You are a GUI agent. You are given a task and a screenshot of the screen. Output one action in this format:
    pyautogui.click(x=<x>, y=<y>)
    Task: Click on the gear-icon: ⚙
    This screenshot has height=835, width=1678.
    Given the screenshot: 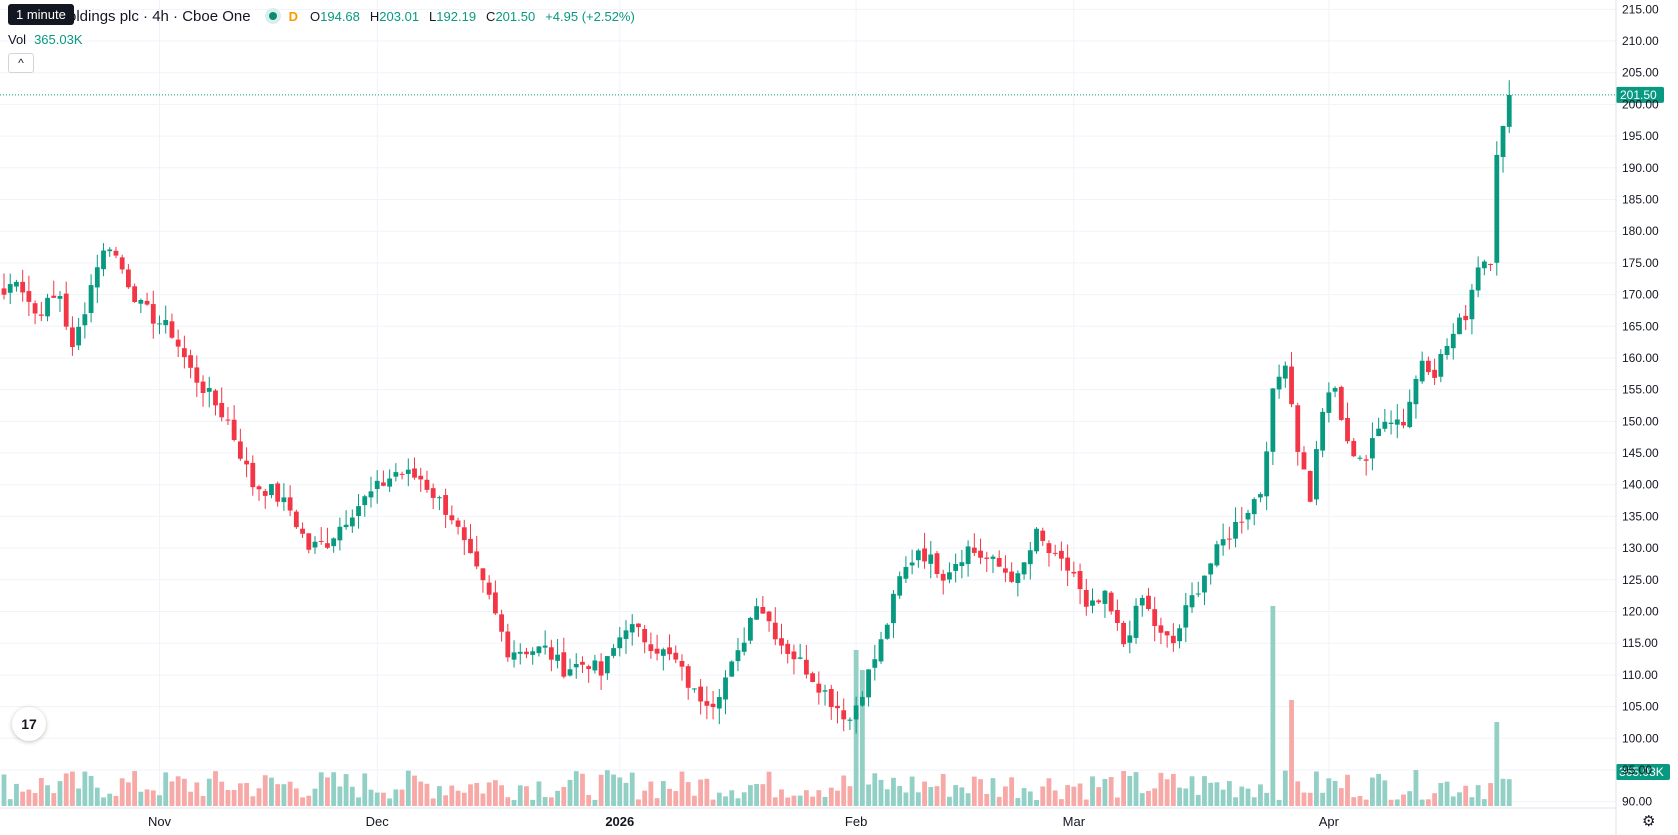 What is the action you would take?
    pyautogui.click(x=1649, y=821)
    